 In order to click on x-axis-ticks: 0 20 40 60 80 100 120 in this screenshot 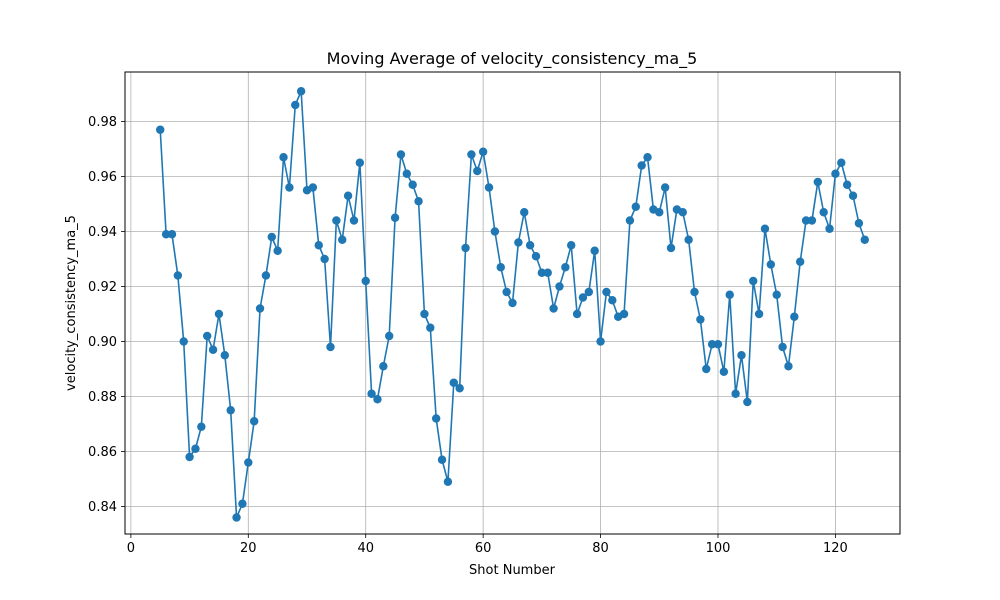, I will do `click(487, 545)`.